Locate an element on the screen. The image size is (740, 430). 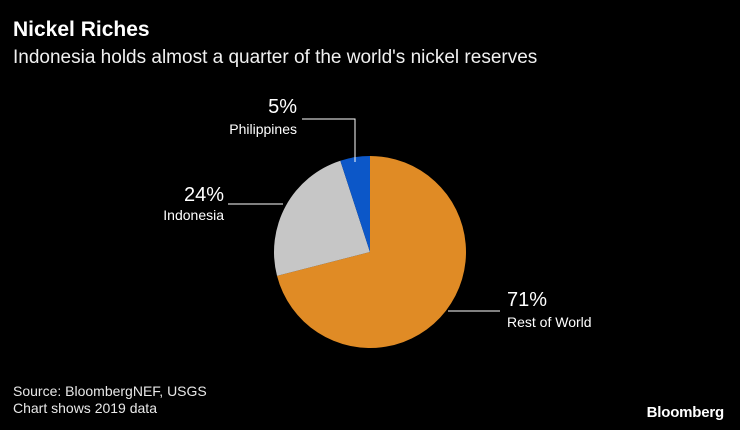
value-label-philippines: 5% is located at coordinates (282, 107).